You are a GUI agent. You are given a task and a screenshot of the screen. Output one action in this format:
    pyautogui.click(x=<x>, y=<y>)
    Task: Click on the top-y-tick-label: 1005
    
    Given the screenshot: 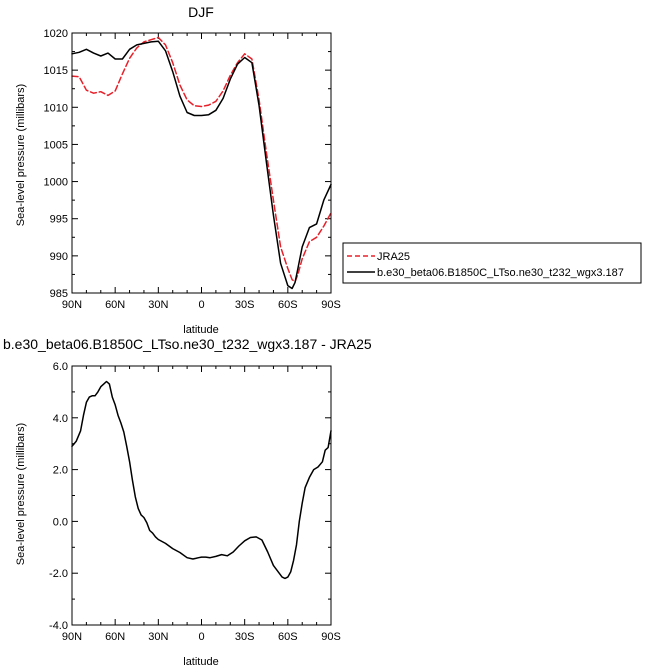 What is the action you would take?
    pyautogui.click(x=56, y=145)
    